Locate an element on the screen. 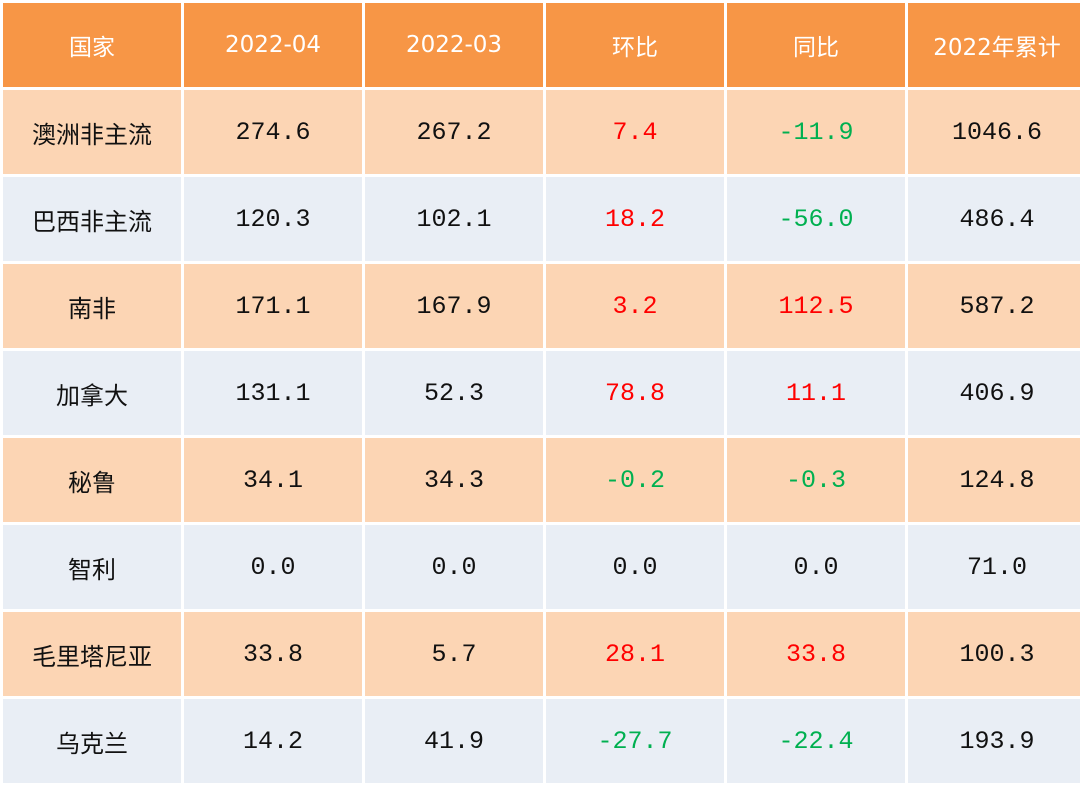  mar-cell: 102.1 is located at coordinates (454, 219).